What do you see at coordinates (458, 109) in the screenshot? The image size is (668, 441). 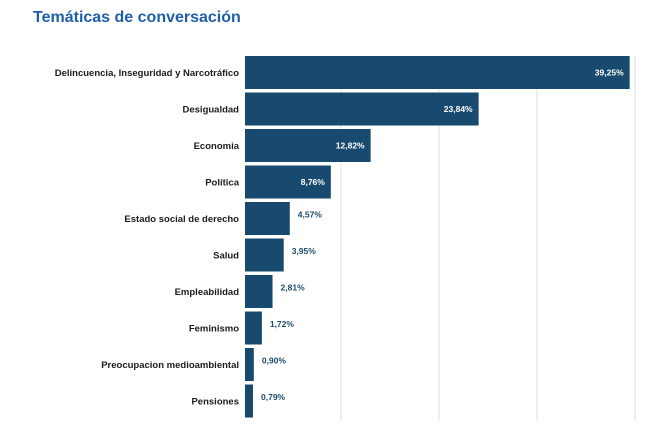 I see `value-label: 23,84%` at bounding box center [458, 109].